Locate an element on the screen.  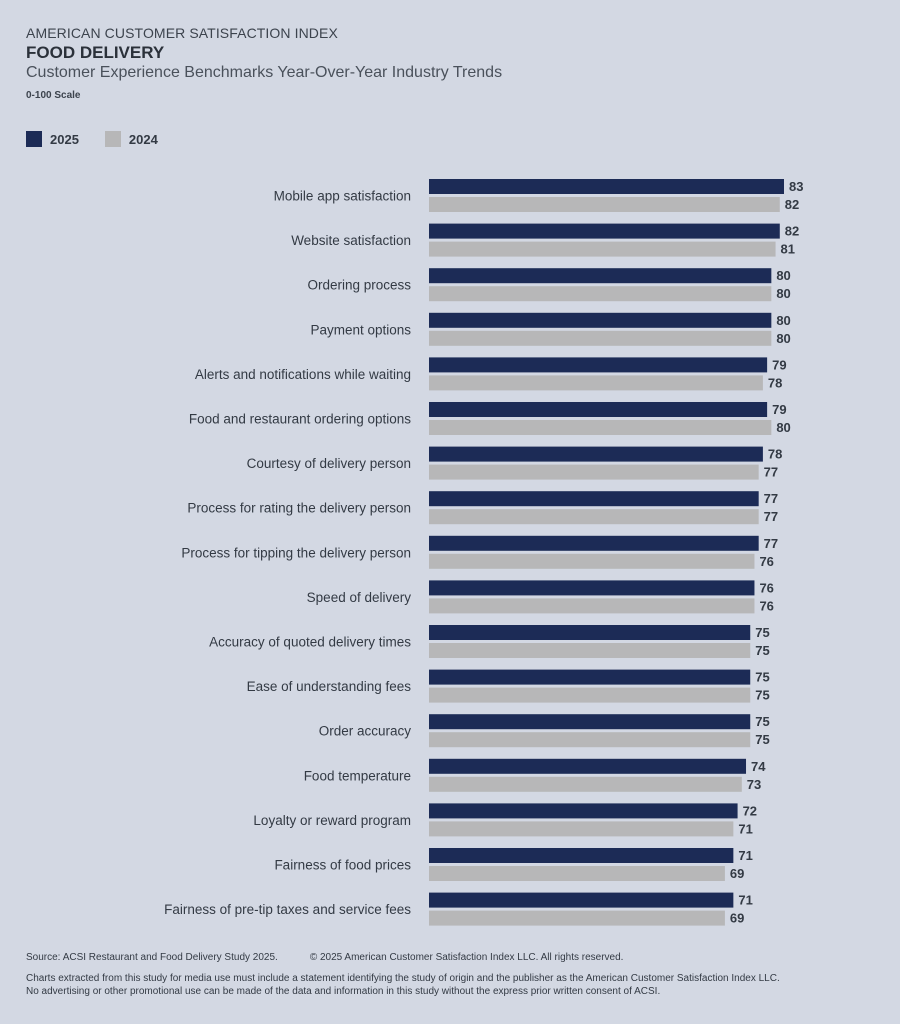
legend-item-2025: 2025 is located at coordinates (52, 139).